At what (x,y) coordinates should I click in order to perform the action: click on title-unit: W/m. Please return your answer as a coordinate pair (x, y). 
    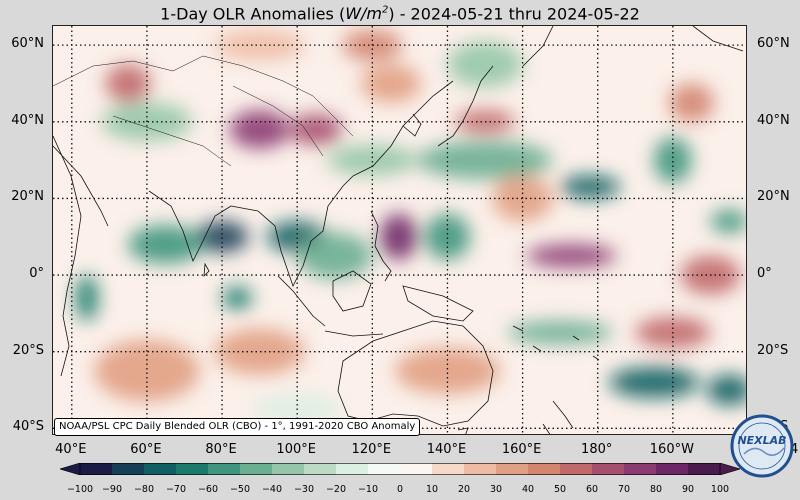
    Looking at the image, I should click on (363, 14).